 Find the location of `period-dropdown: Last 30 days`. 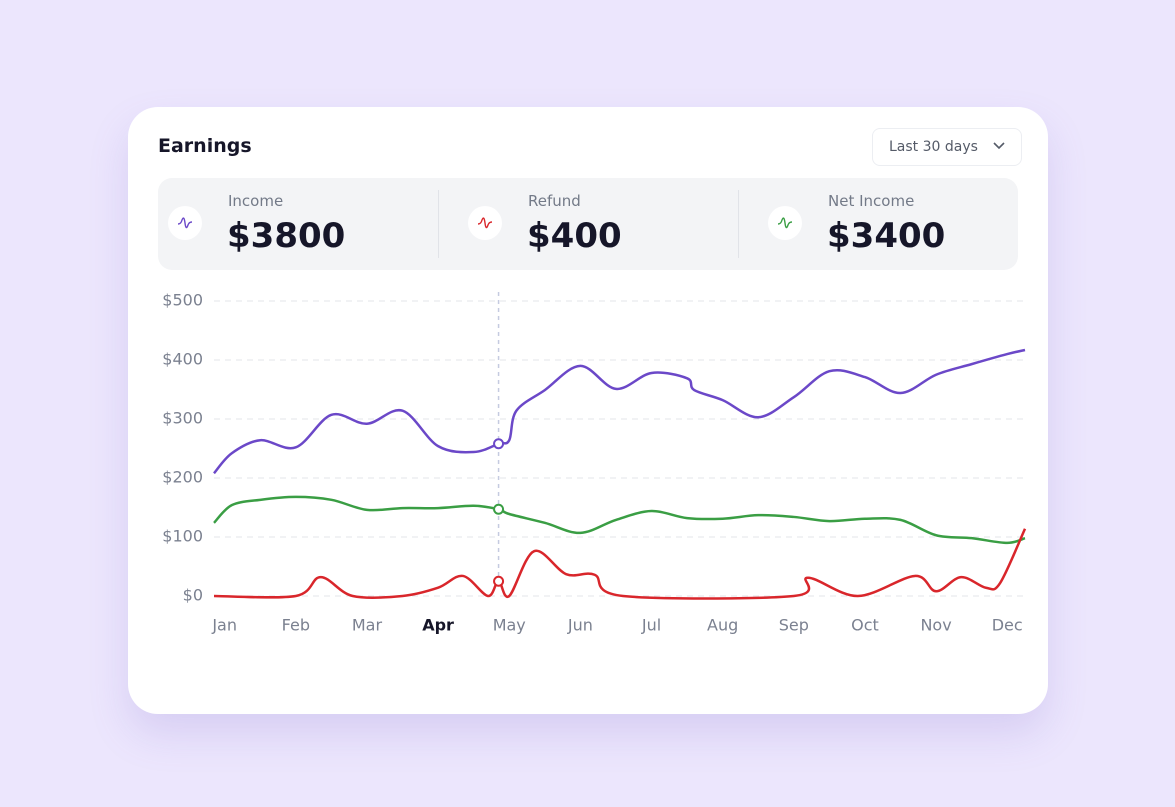

period-dropdown: Last 30 days is located at coordinates (947, 147).